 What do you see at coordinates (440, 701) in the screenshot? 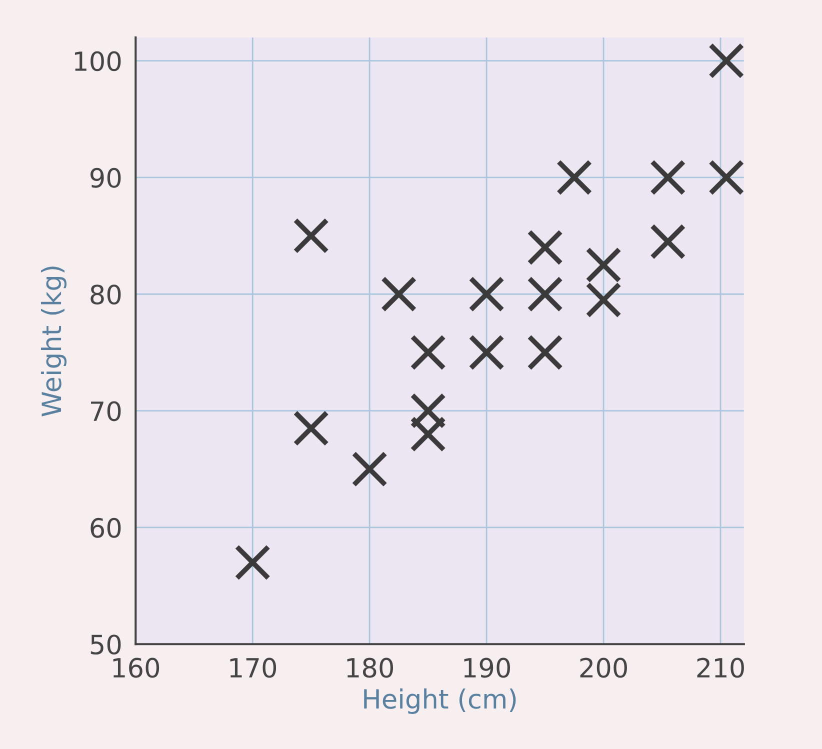
I see `x-axis-title: Height (cm)` at bounding box center [440, 701].